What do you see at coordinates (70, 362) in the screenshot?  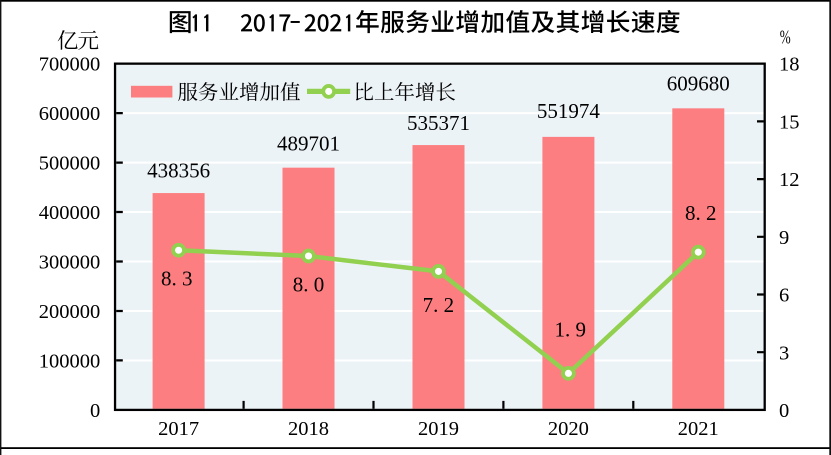 I see `svg-text: 100000` at bounding box center [70, 362].